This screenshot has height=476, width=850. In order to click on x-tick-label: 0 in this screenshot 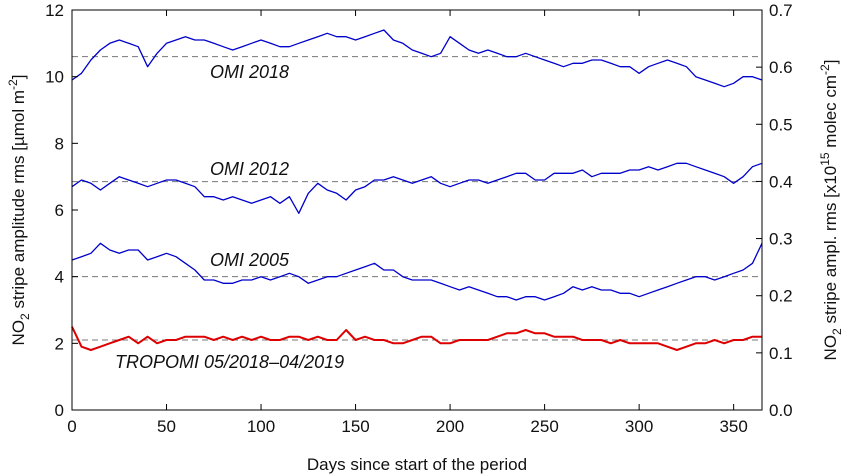, I will do `click(71, 426)`.